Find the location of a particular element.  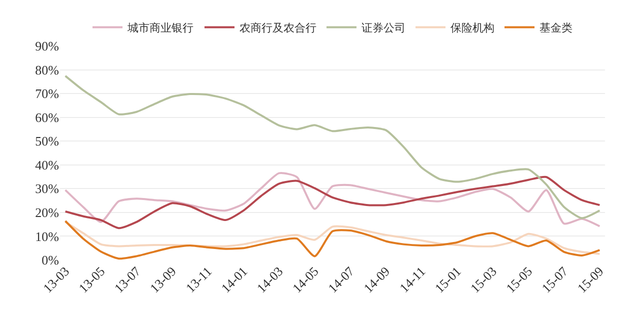

y-tick-label: 70% is located at coordinates (47, 94).